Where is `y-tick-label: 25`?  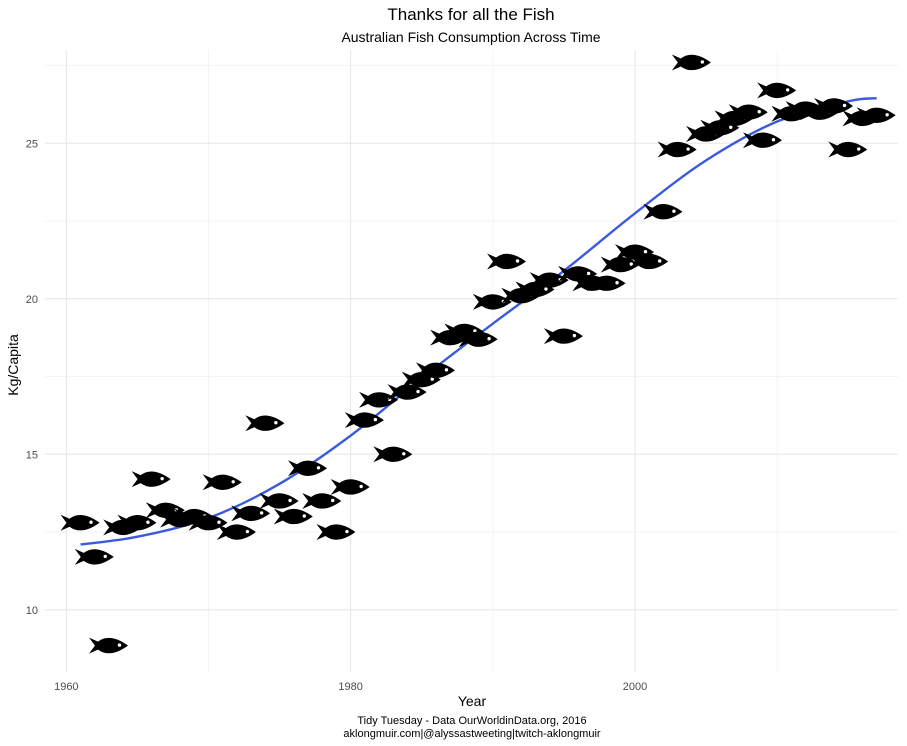
y-tick-label: 25 is located at coordinates (32, 144).